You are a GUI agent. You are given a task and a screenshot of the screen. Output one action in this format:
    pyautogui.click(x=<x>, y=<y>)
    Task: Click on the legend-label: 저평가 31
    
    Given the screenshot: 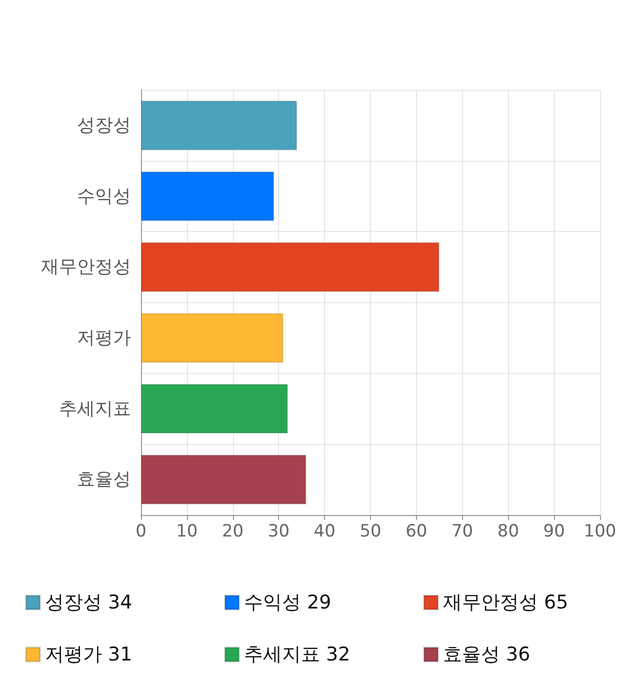 What is the action you would take?
    pyautogui.click(x=88, y=655)
    